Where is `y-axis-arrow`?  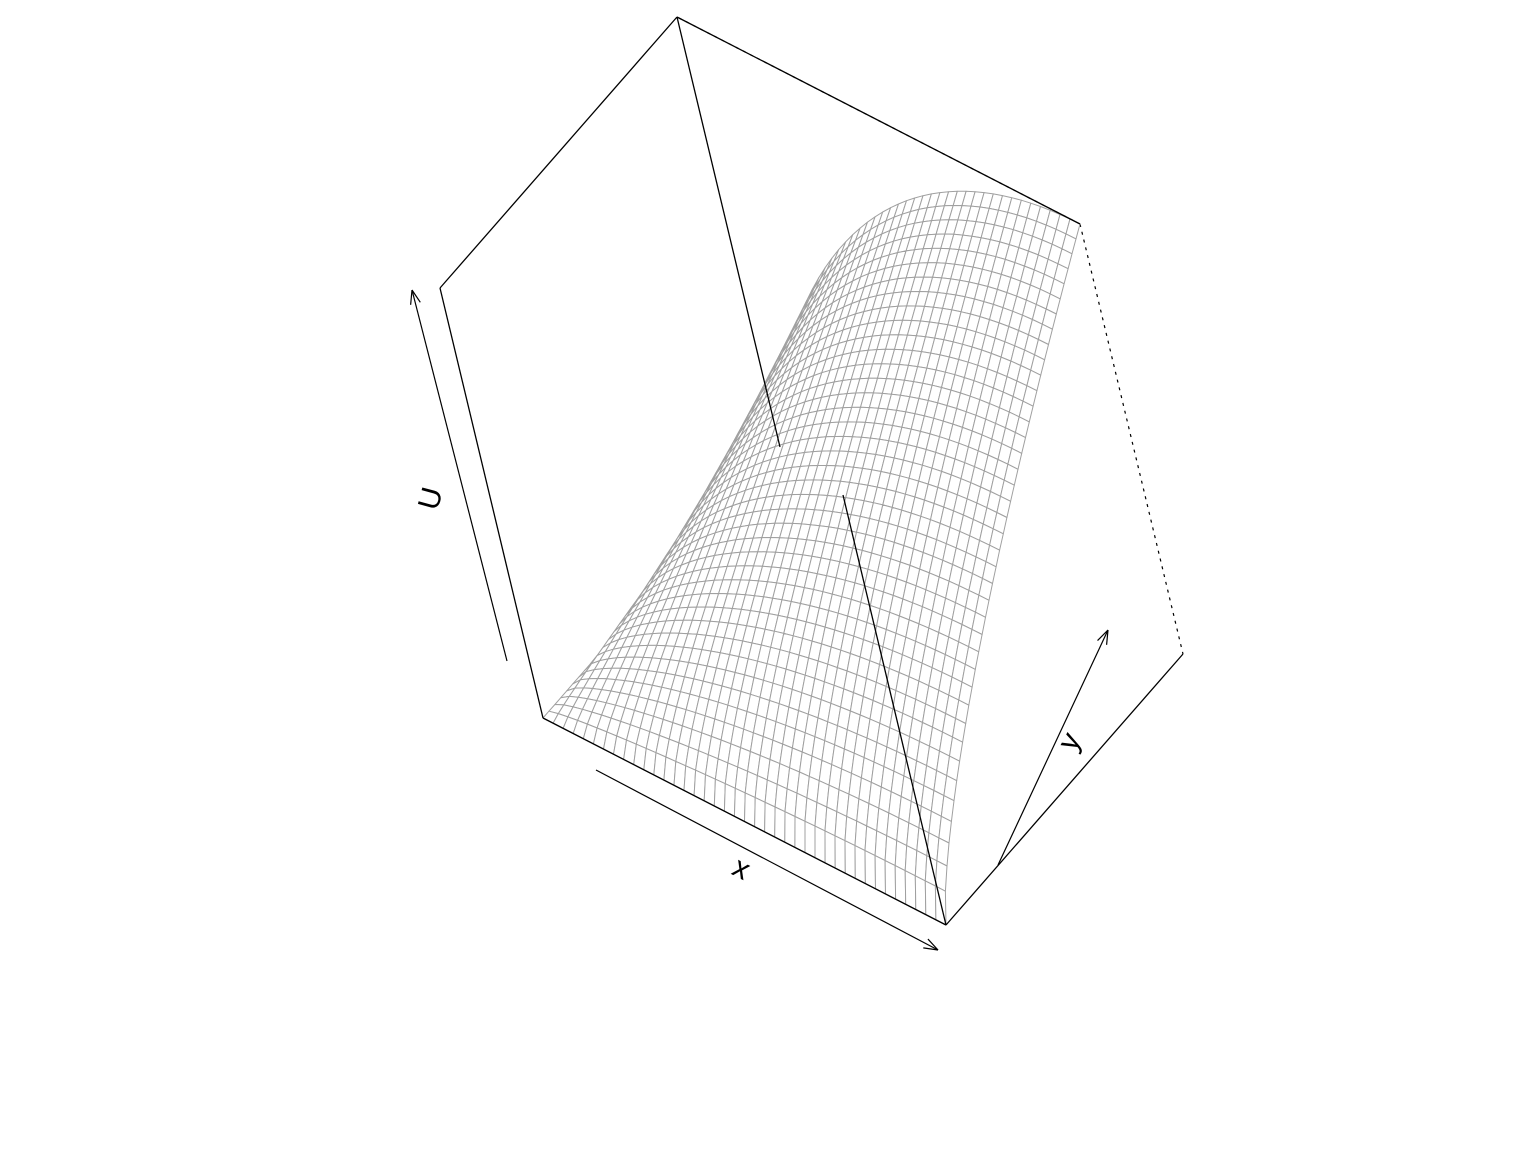 y-axis-arrow is located at coordinates (1053, 747).